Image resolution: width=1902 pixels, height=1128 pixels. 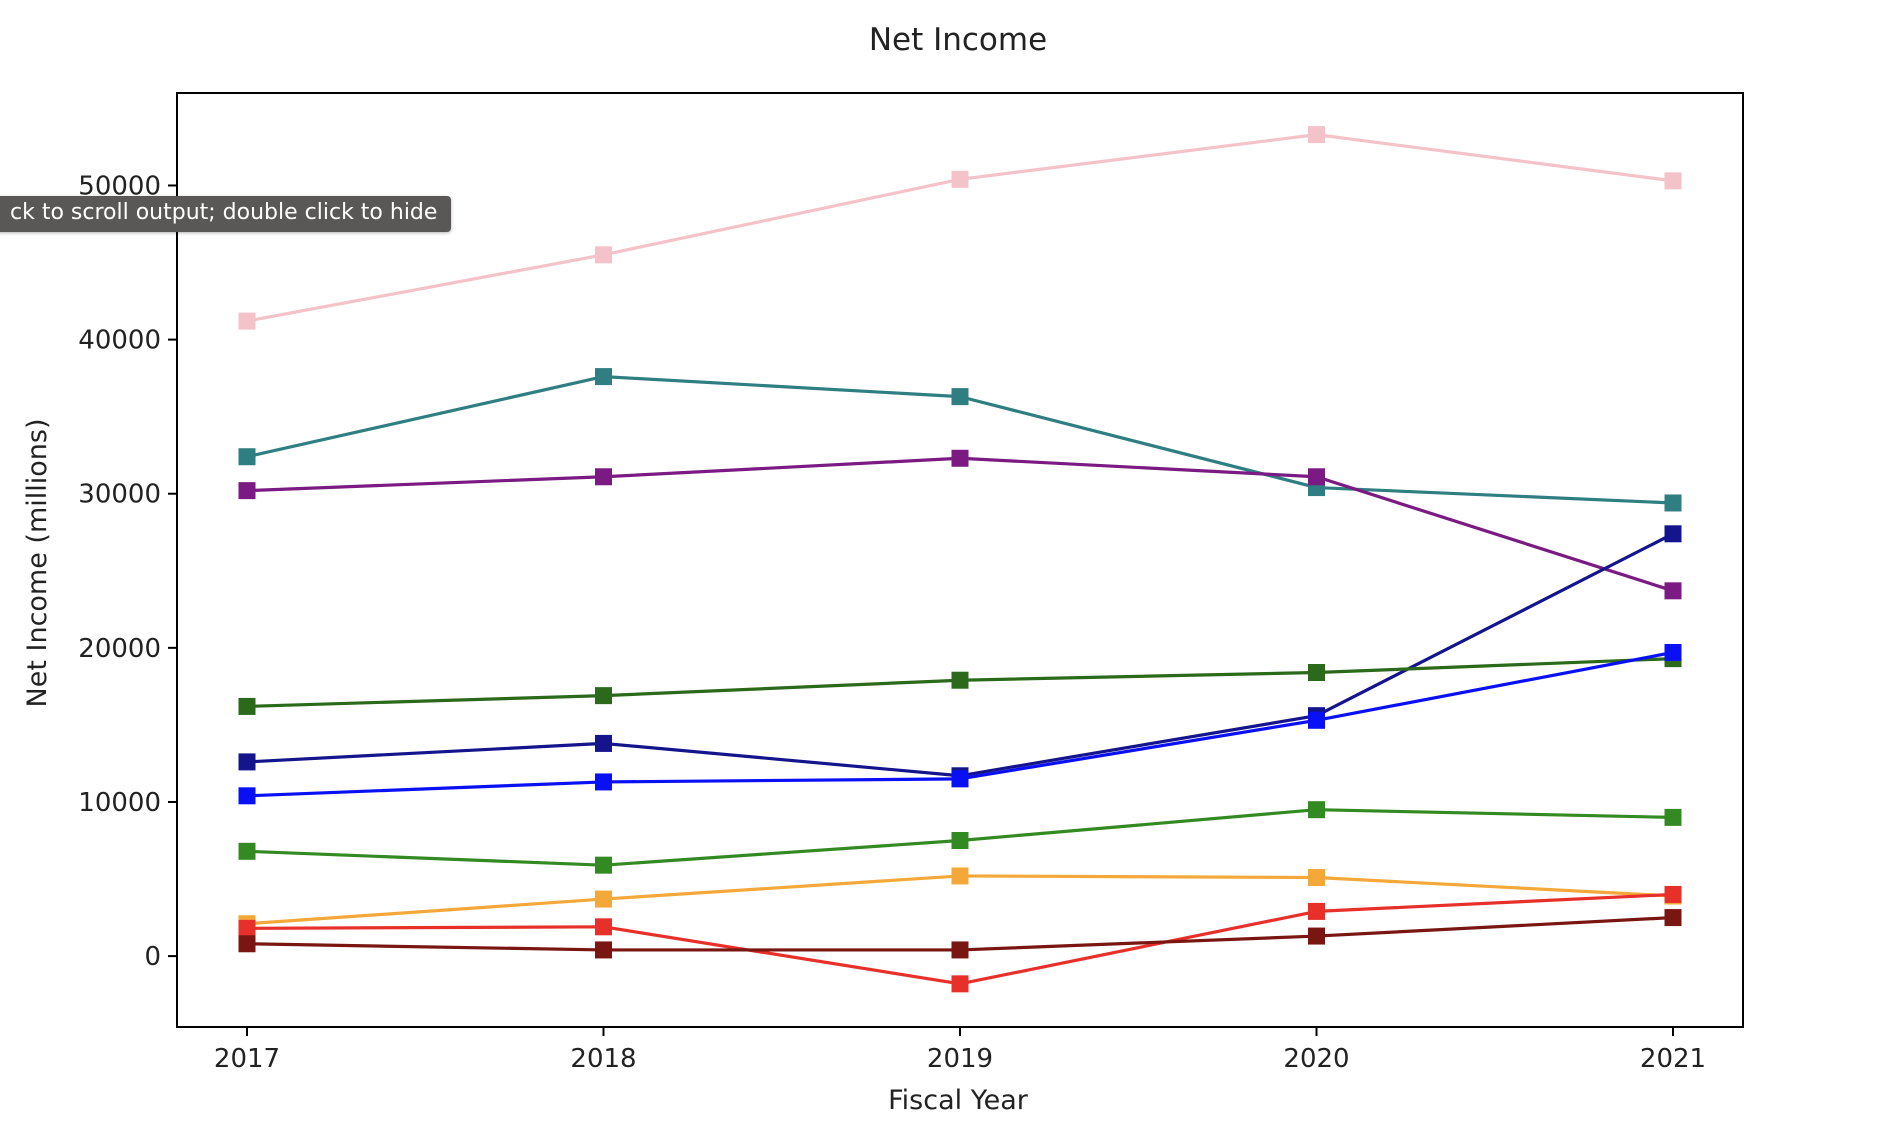 What do you see at coordinates (960, 934) in the screenshot?
I see `series-darkred` at bounding box center [960, 934].